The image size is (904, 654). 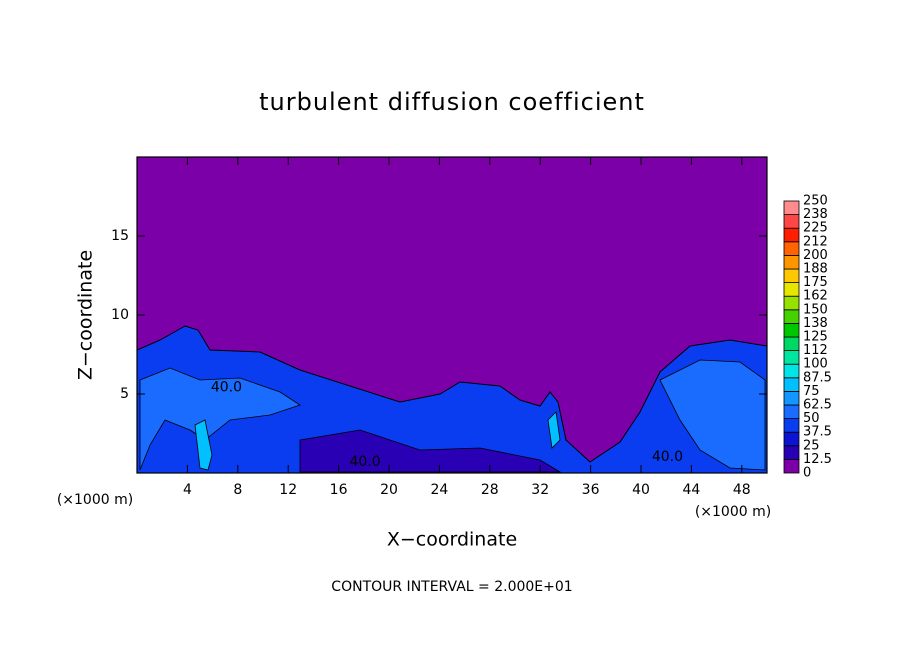 What do you see at coordinates (815, 255) in the screenshot?
I see `colorbar-label: 200` at bounding box center [815, 255].